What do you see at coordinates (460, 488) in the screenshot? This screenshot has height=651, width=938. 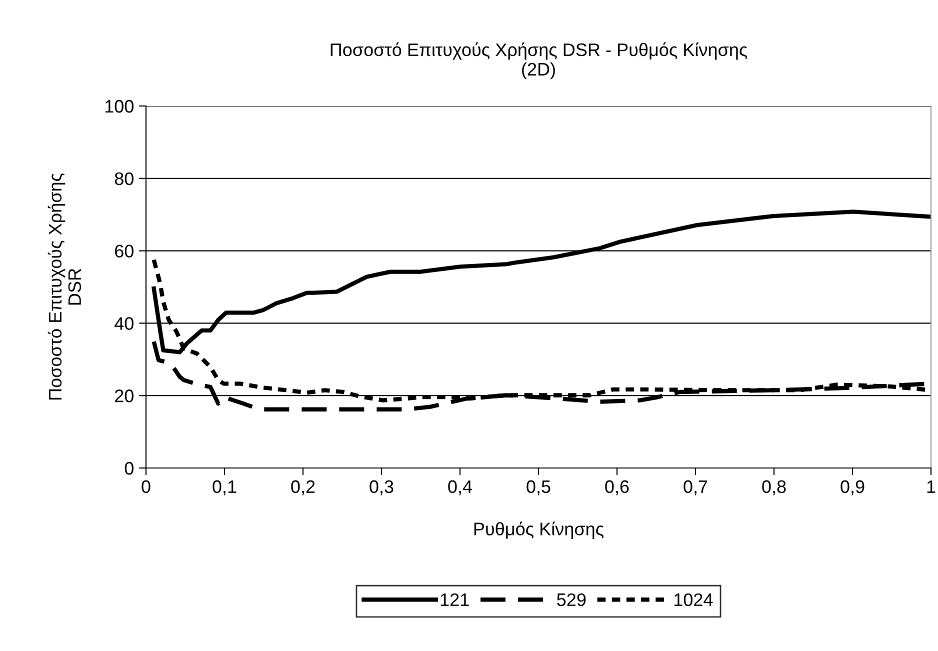 I see `x-tick-label: 0,4` at bounding box center [460, 488].